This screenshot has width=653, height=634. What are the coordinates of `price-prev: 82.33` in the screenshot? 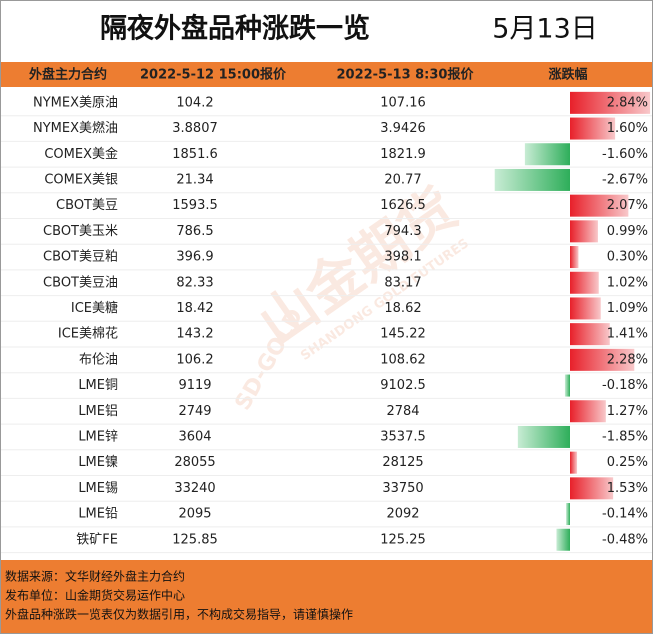 It's located at (194, 282).